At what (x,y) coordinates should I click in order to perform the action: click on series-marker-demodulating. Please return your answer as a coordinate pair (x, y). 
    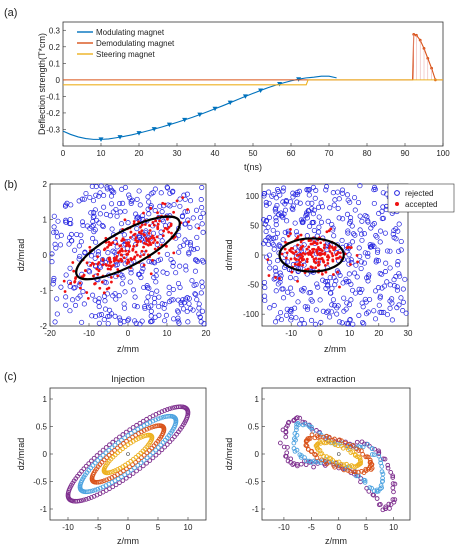
    Looking at the image, I should click on (424, 48).